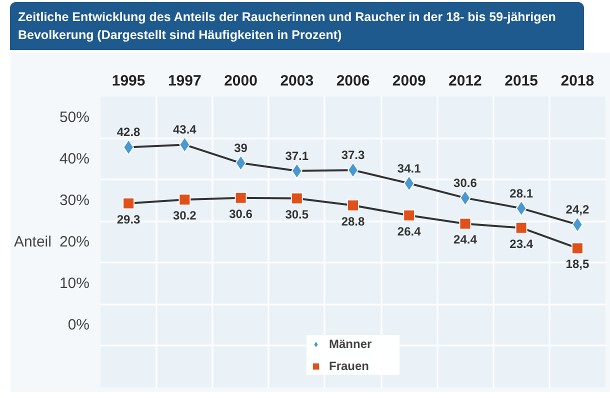  What do you see at coordinates (297, 155) in the screenshot?
I see `data-label: 37.1` at bounding box center [297, 155].